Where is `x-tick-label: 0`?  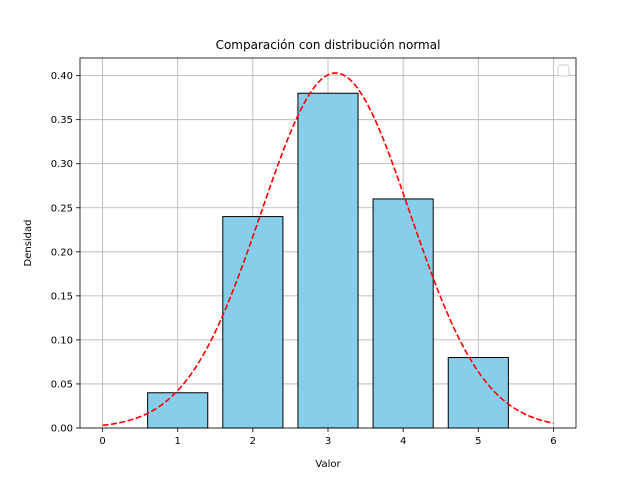 x-tick-label: 0 is located at coordinates (102, 441).